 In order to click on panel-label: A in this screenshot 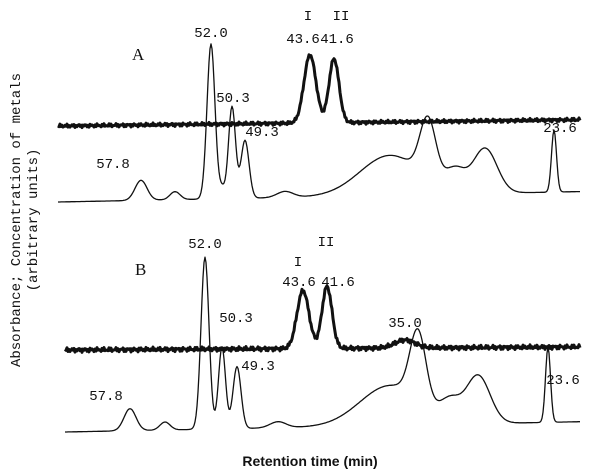, I will do `click(138, 54)`.